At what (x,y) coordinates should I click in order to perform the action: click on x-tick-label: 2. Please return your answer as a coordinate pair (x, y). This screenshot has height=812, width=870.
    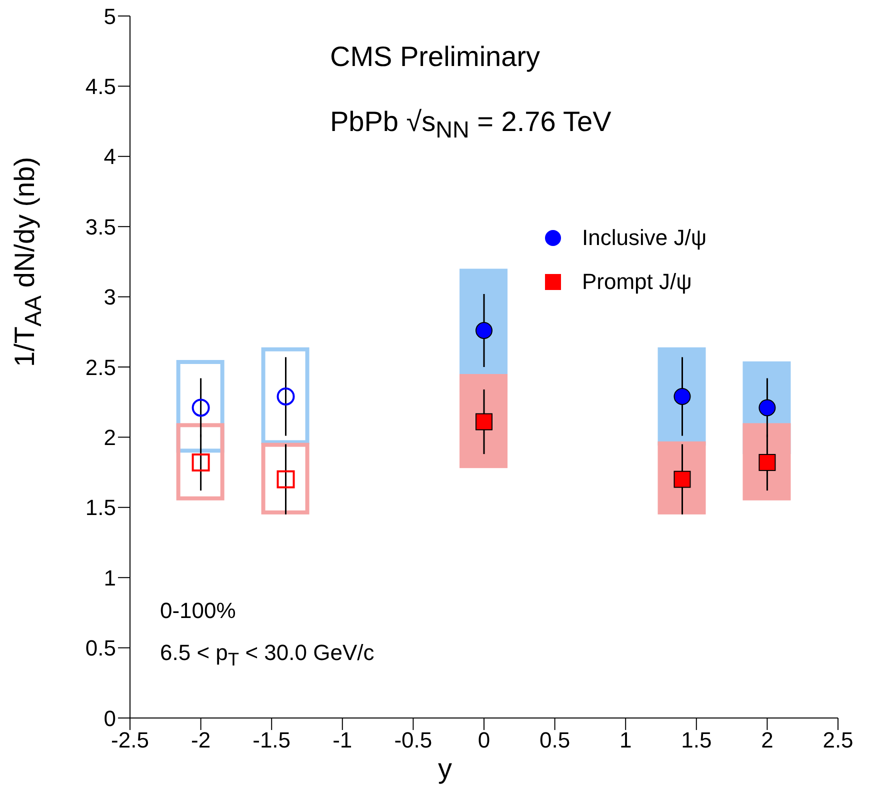
    Looking at the image, I should click on (767, 740).